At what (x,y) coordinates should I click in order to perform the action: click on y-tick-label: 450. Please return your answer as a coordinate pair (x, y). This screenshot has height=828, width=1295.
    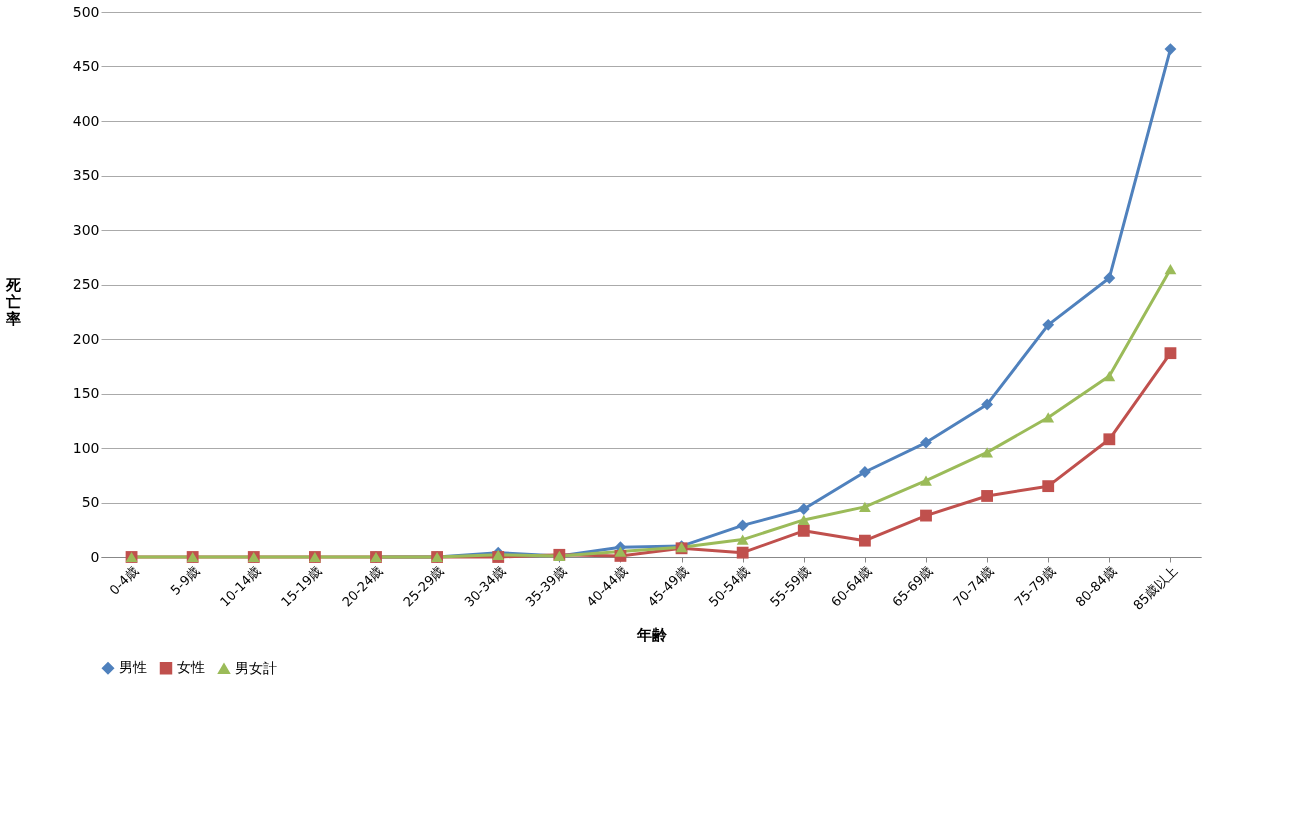
    Looking at the image, I should click on (86, 66).